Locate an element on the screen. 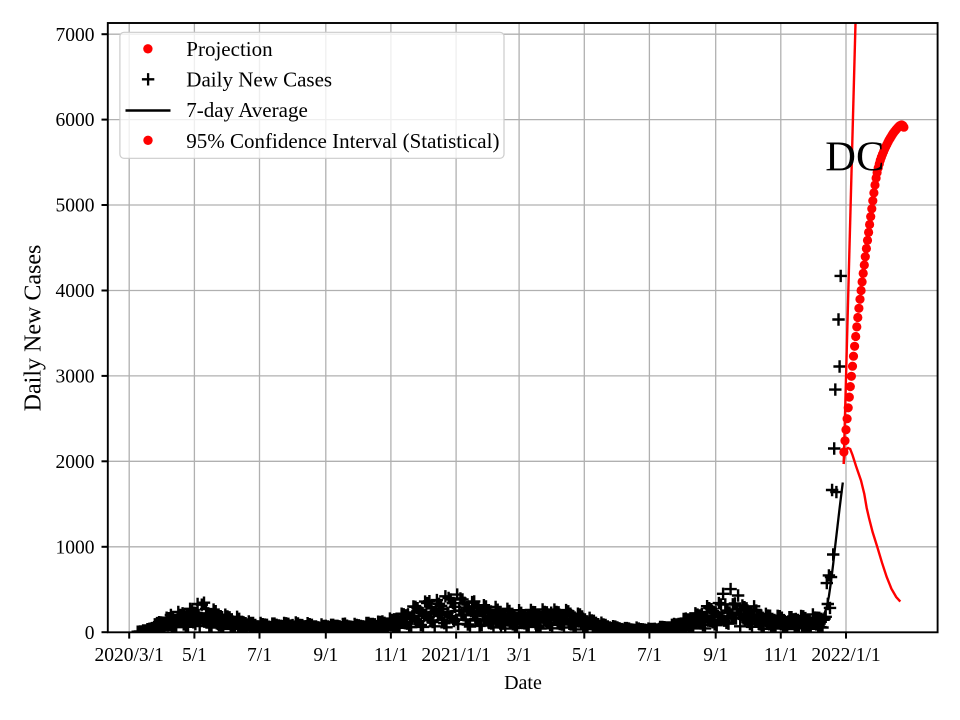 Image resolution: width=960 pixels, height=720 pixels. svg-text: 2020/3/1 is located at coordinates (129, 655).